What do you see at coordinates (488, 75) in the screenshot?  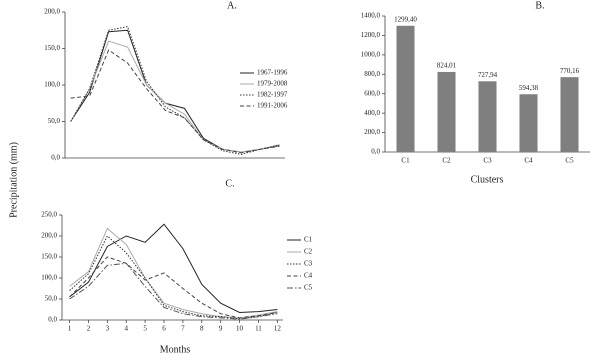 I see `value-label: 727,94` at bounding box center [488, 75].